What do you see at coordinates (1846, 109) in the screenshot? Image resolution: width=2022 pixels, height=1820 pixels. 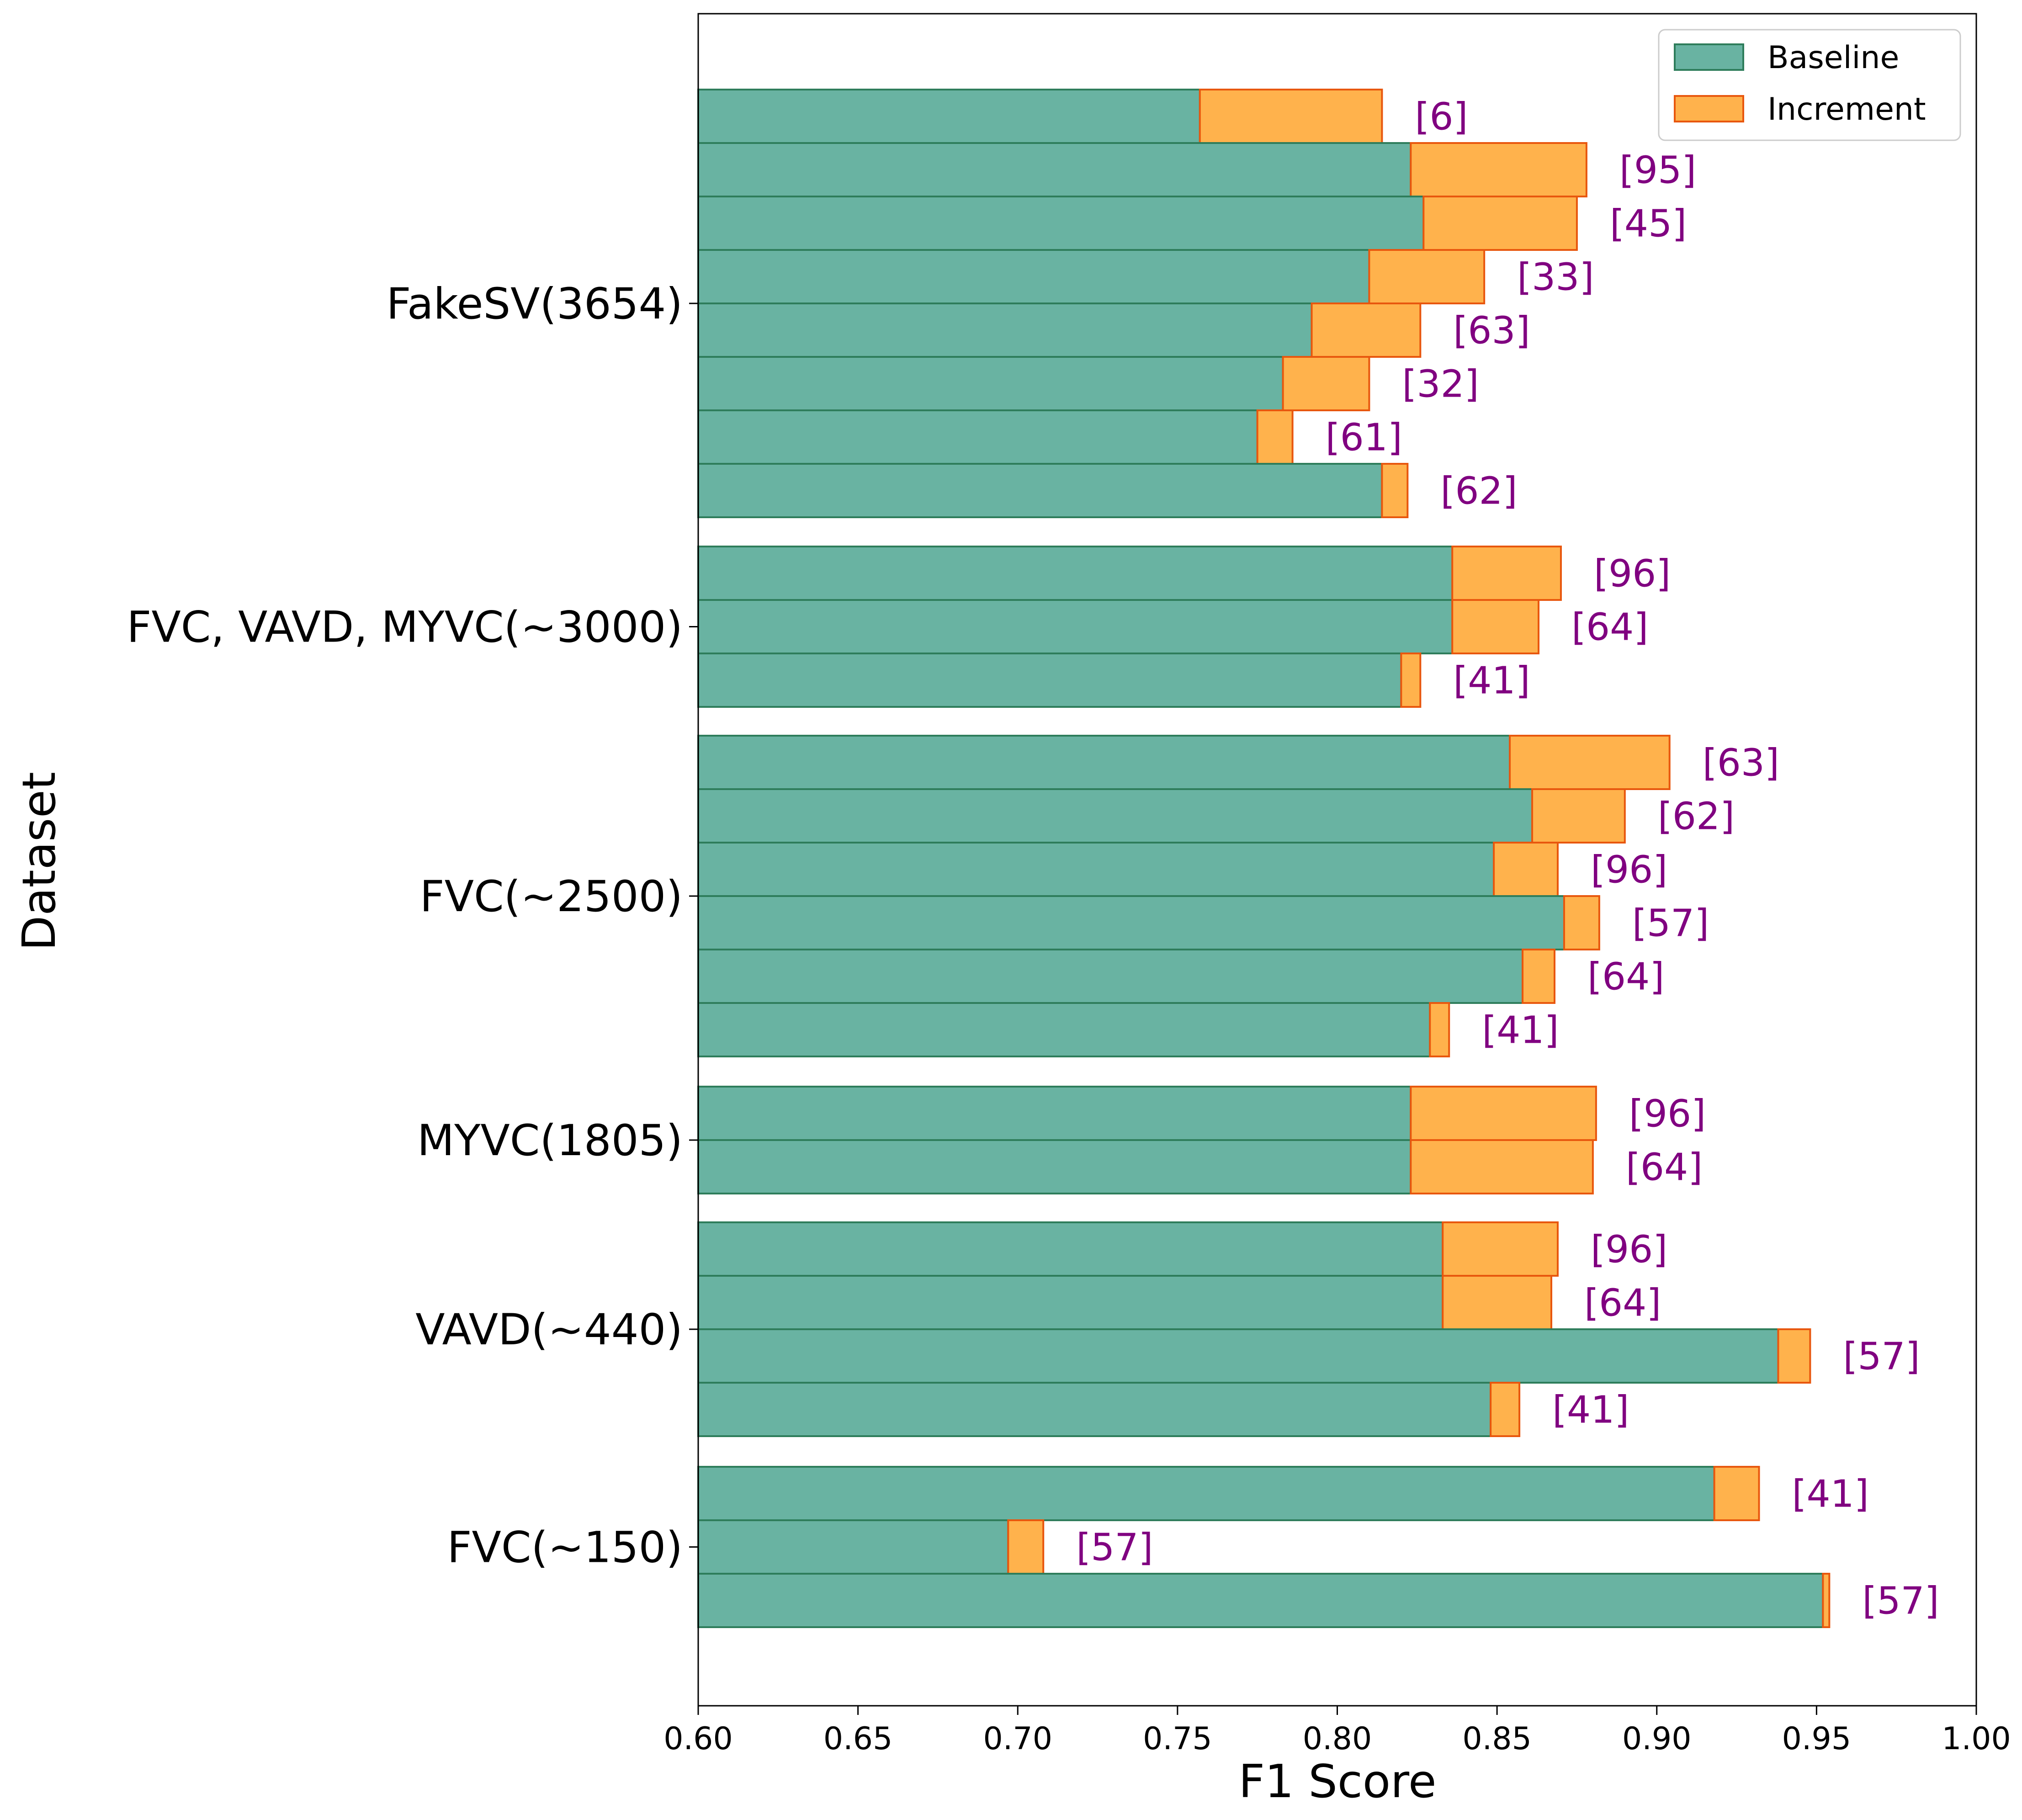 I see `legend-label-increment: Increment` at bounding box center [1846, 109].